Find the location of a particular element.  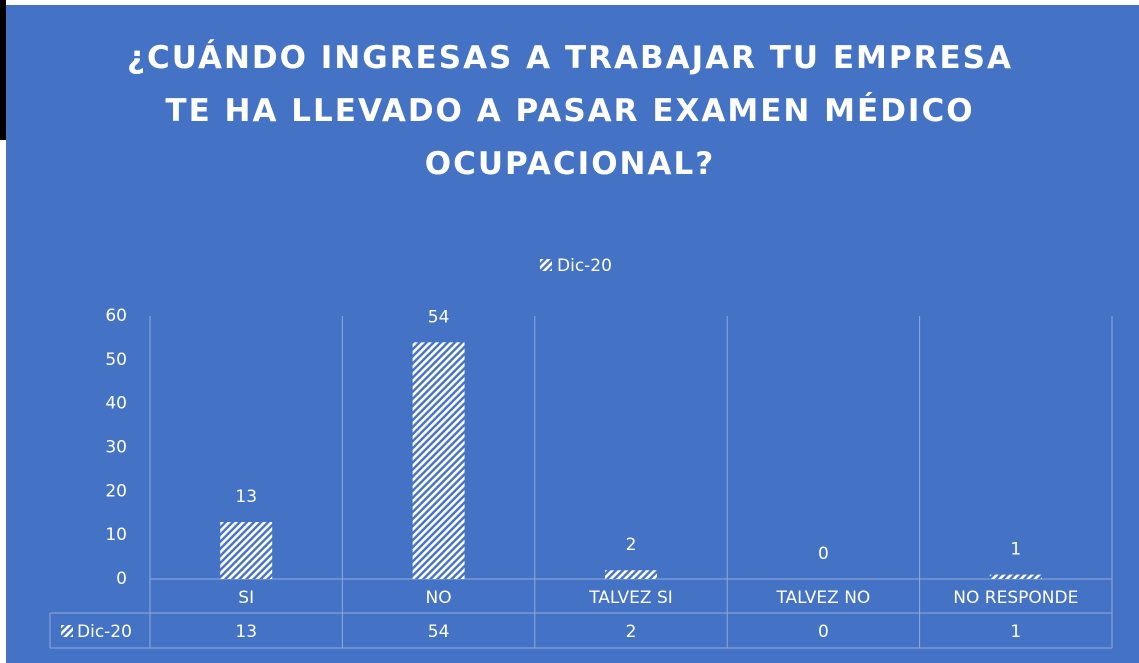

data-label: 54 is located at coordinates (439, 317).